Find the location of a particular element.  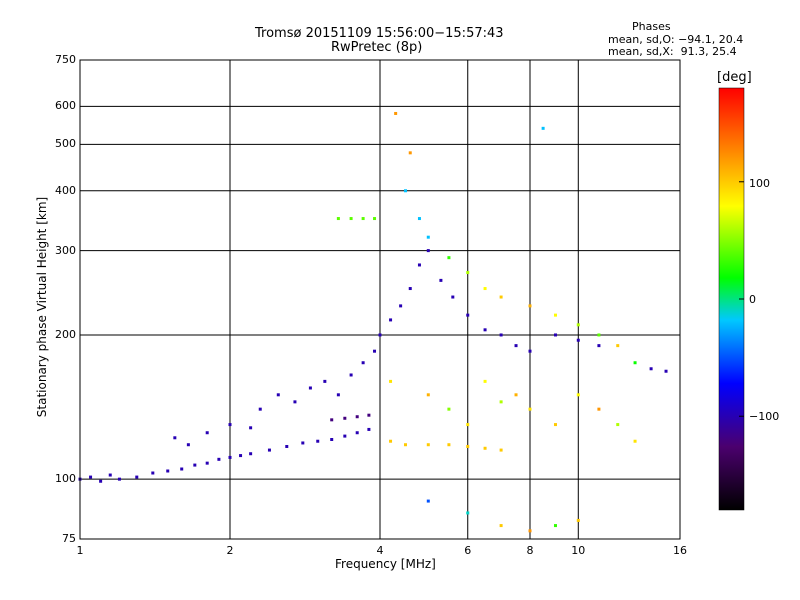

x-tick-label: 4 is located at coordinates (380, 550).